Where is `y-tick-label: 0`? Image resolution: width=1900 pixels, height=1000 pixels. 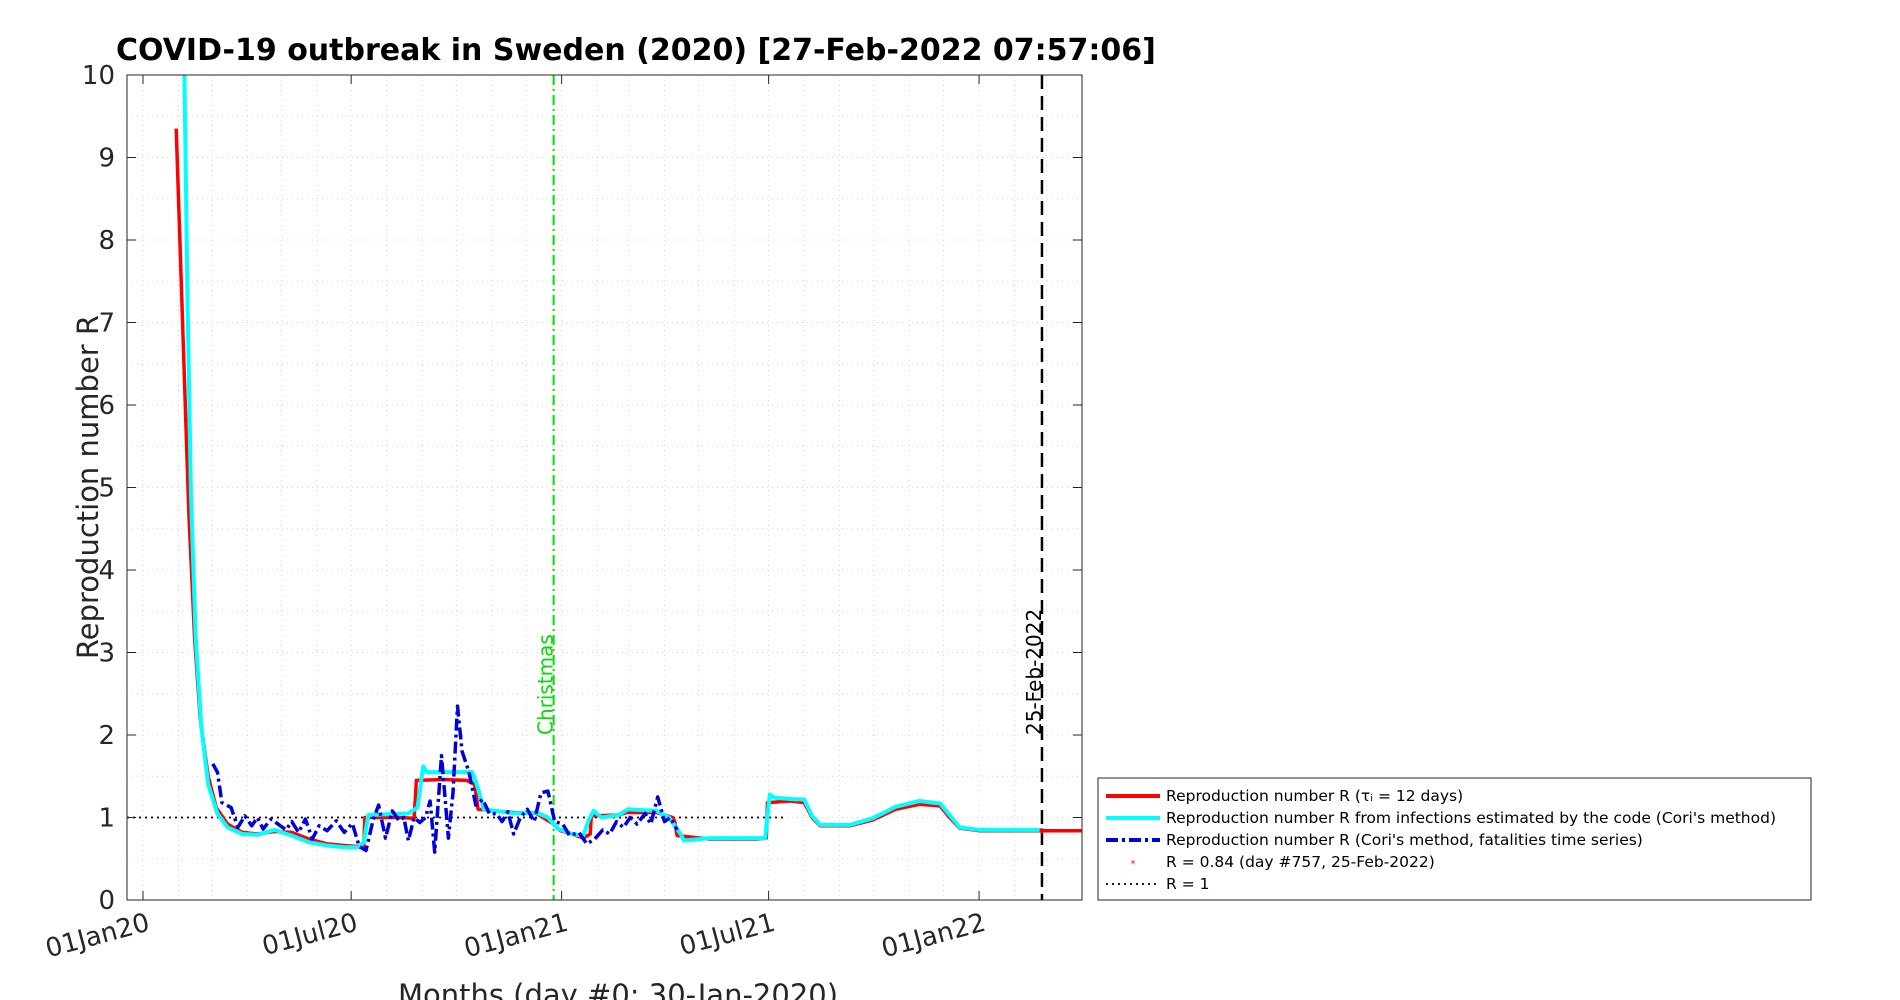
y-tick-label: 0 is located at coordinates (106, 901).